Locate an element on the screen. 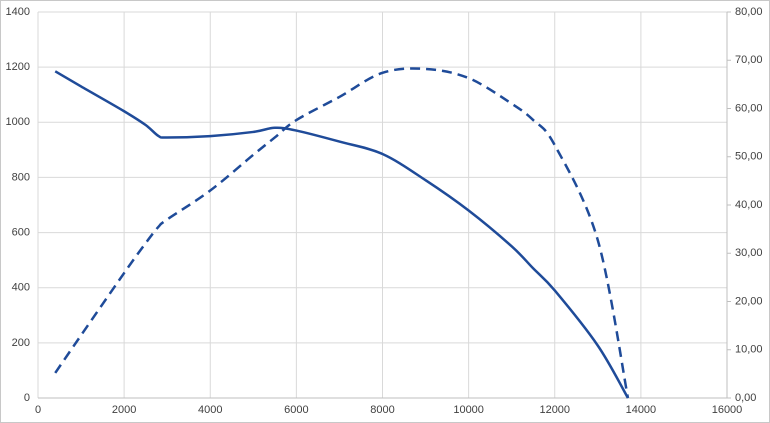 The image size is (770, 423). y2-tick-label: 20,00 is located at coordinates (749, 301).